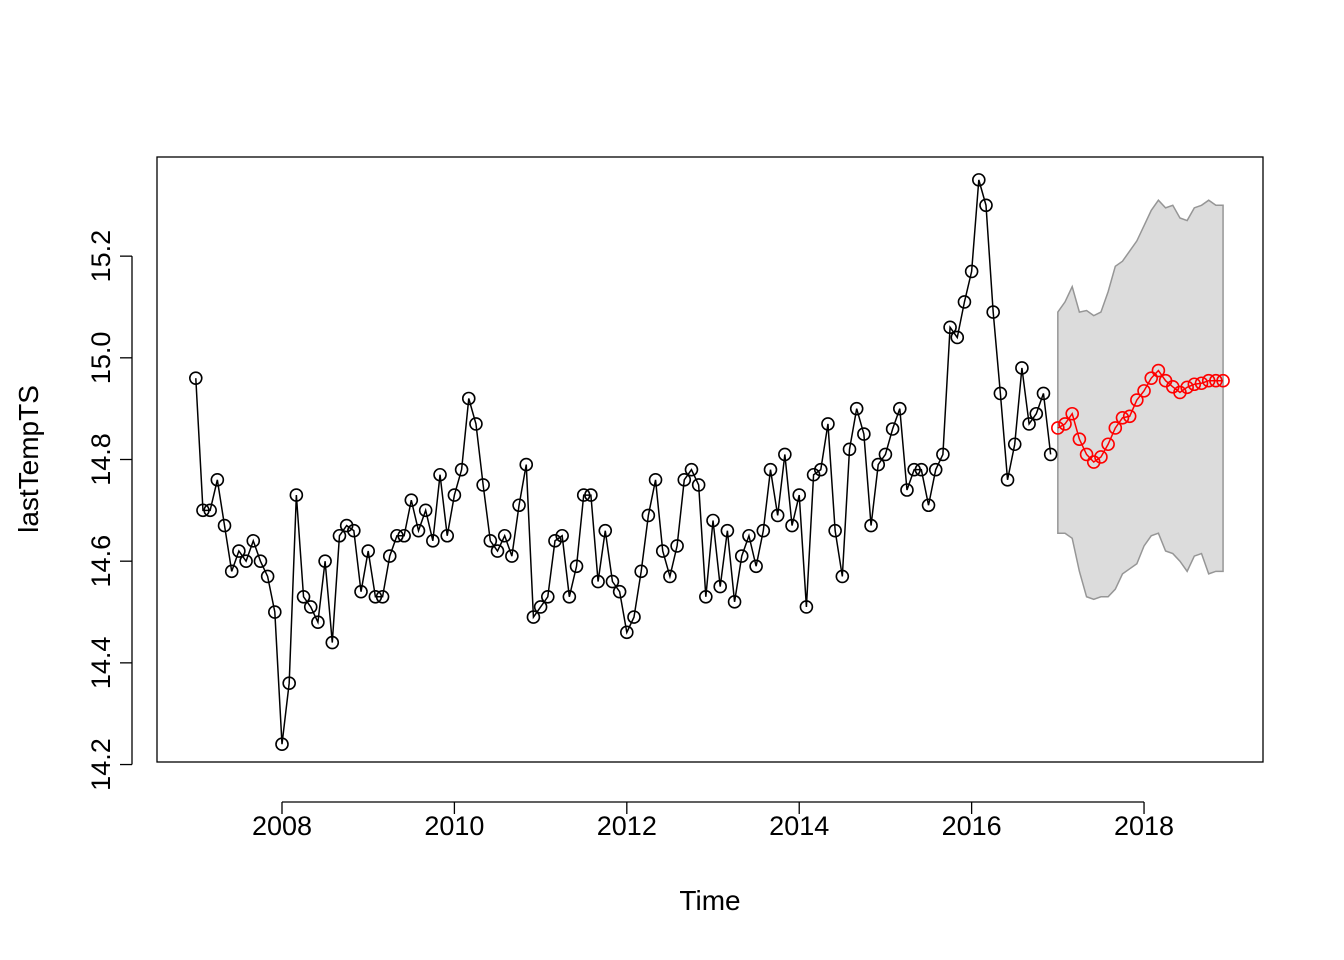 The image size is (1344, 960). Describe the element at coordinates (627, 826) in the screenshot. I see `x-tick-label: 2012` at that location.